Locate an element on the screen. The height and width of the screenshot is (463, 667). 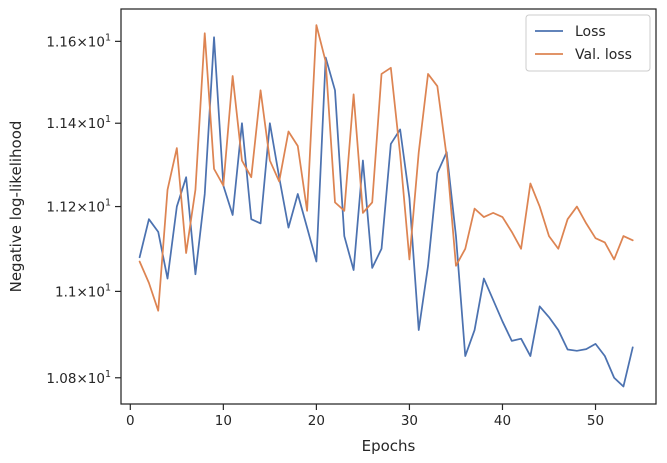
x-tick-label-0: 0 is located at coordinates (130, 421).